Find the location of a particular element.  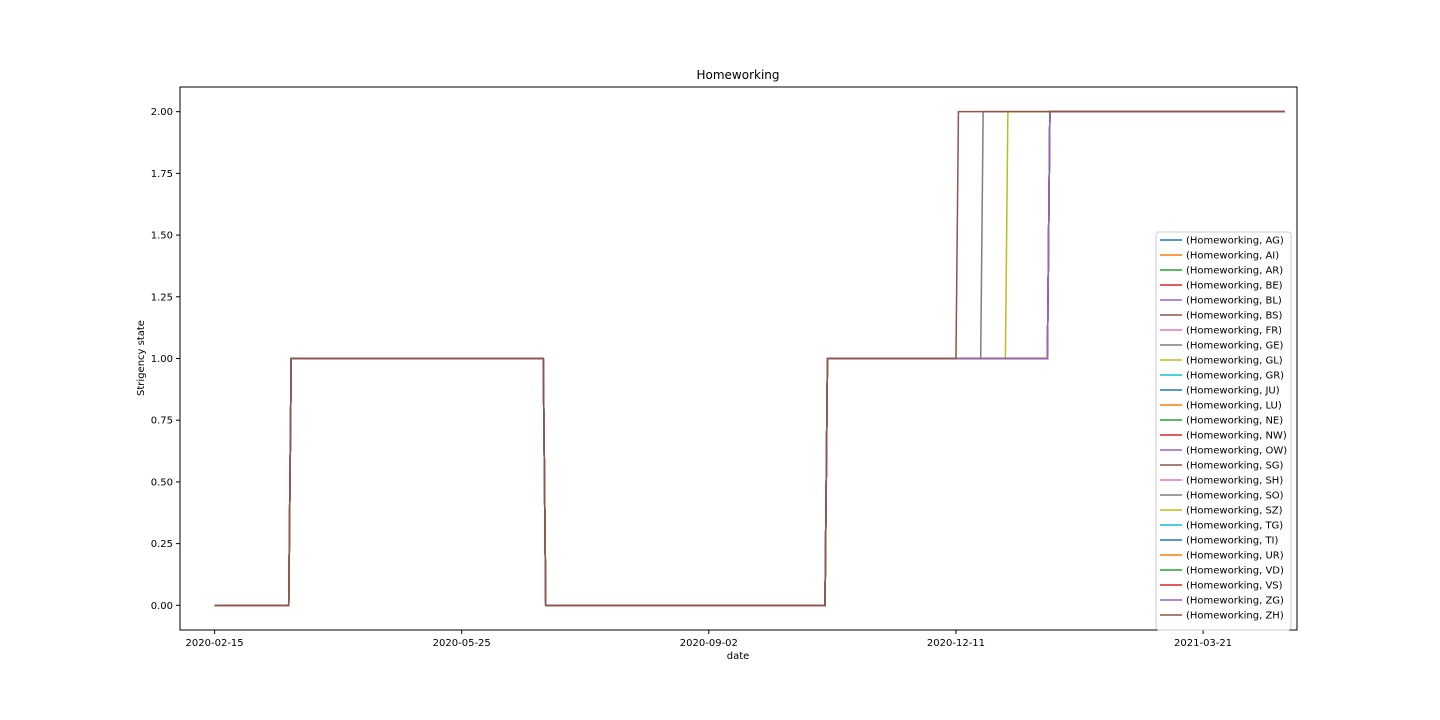

y-tick-label: 1.75 is located at coordinates (162, 174).